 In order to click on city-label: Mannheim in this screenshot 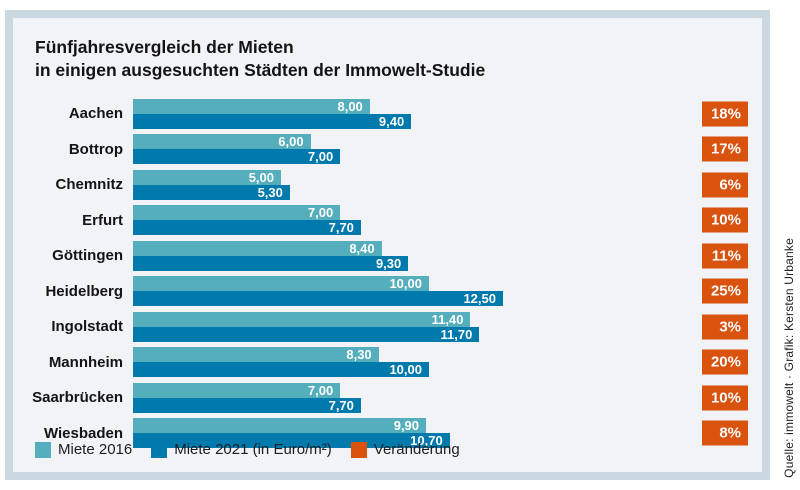, I will do `click(85, 362)`.